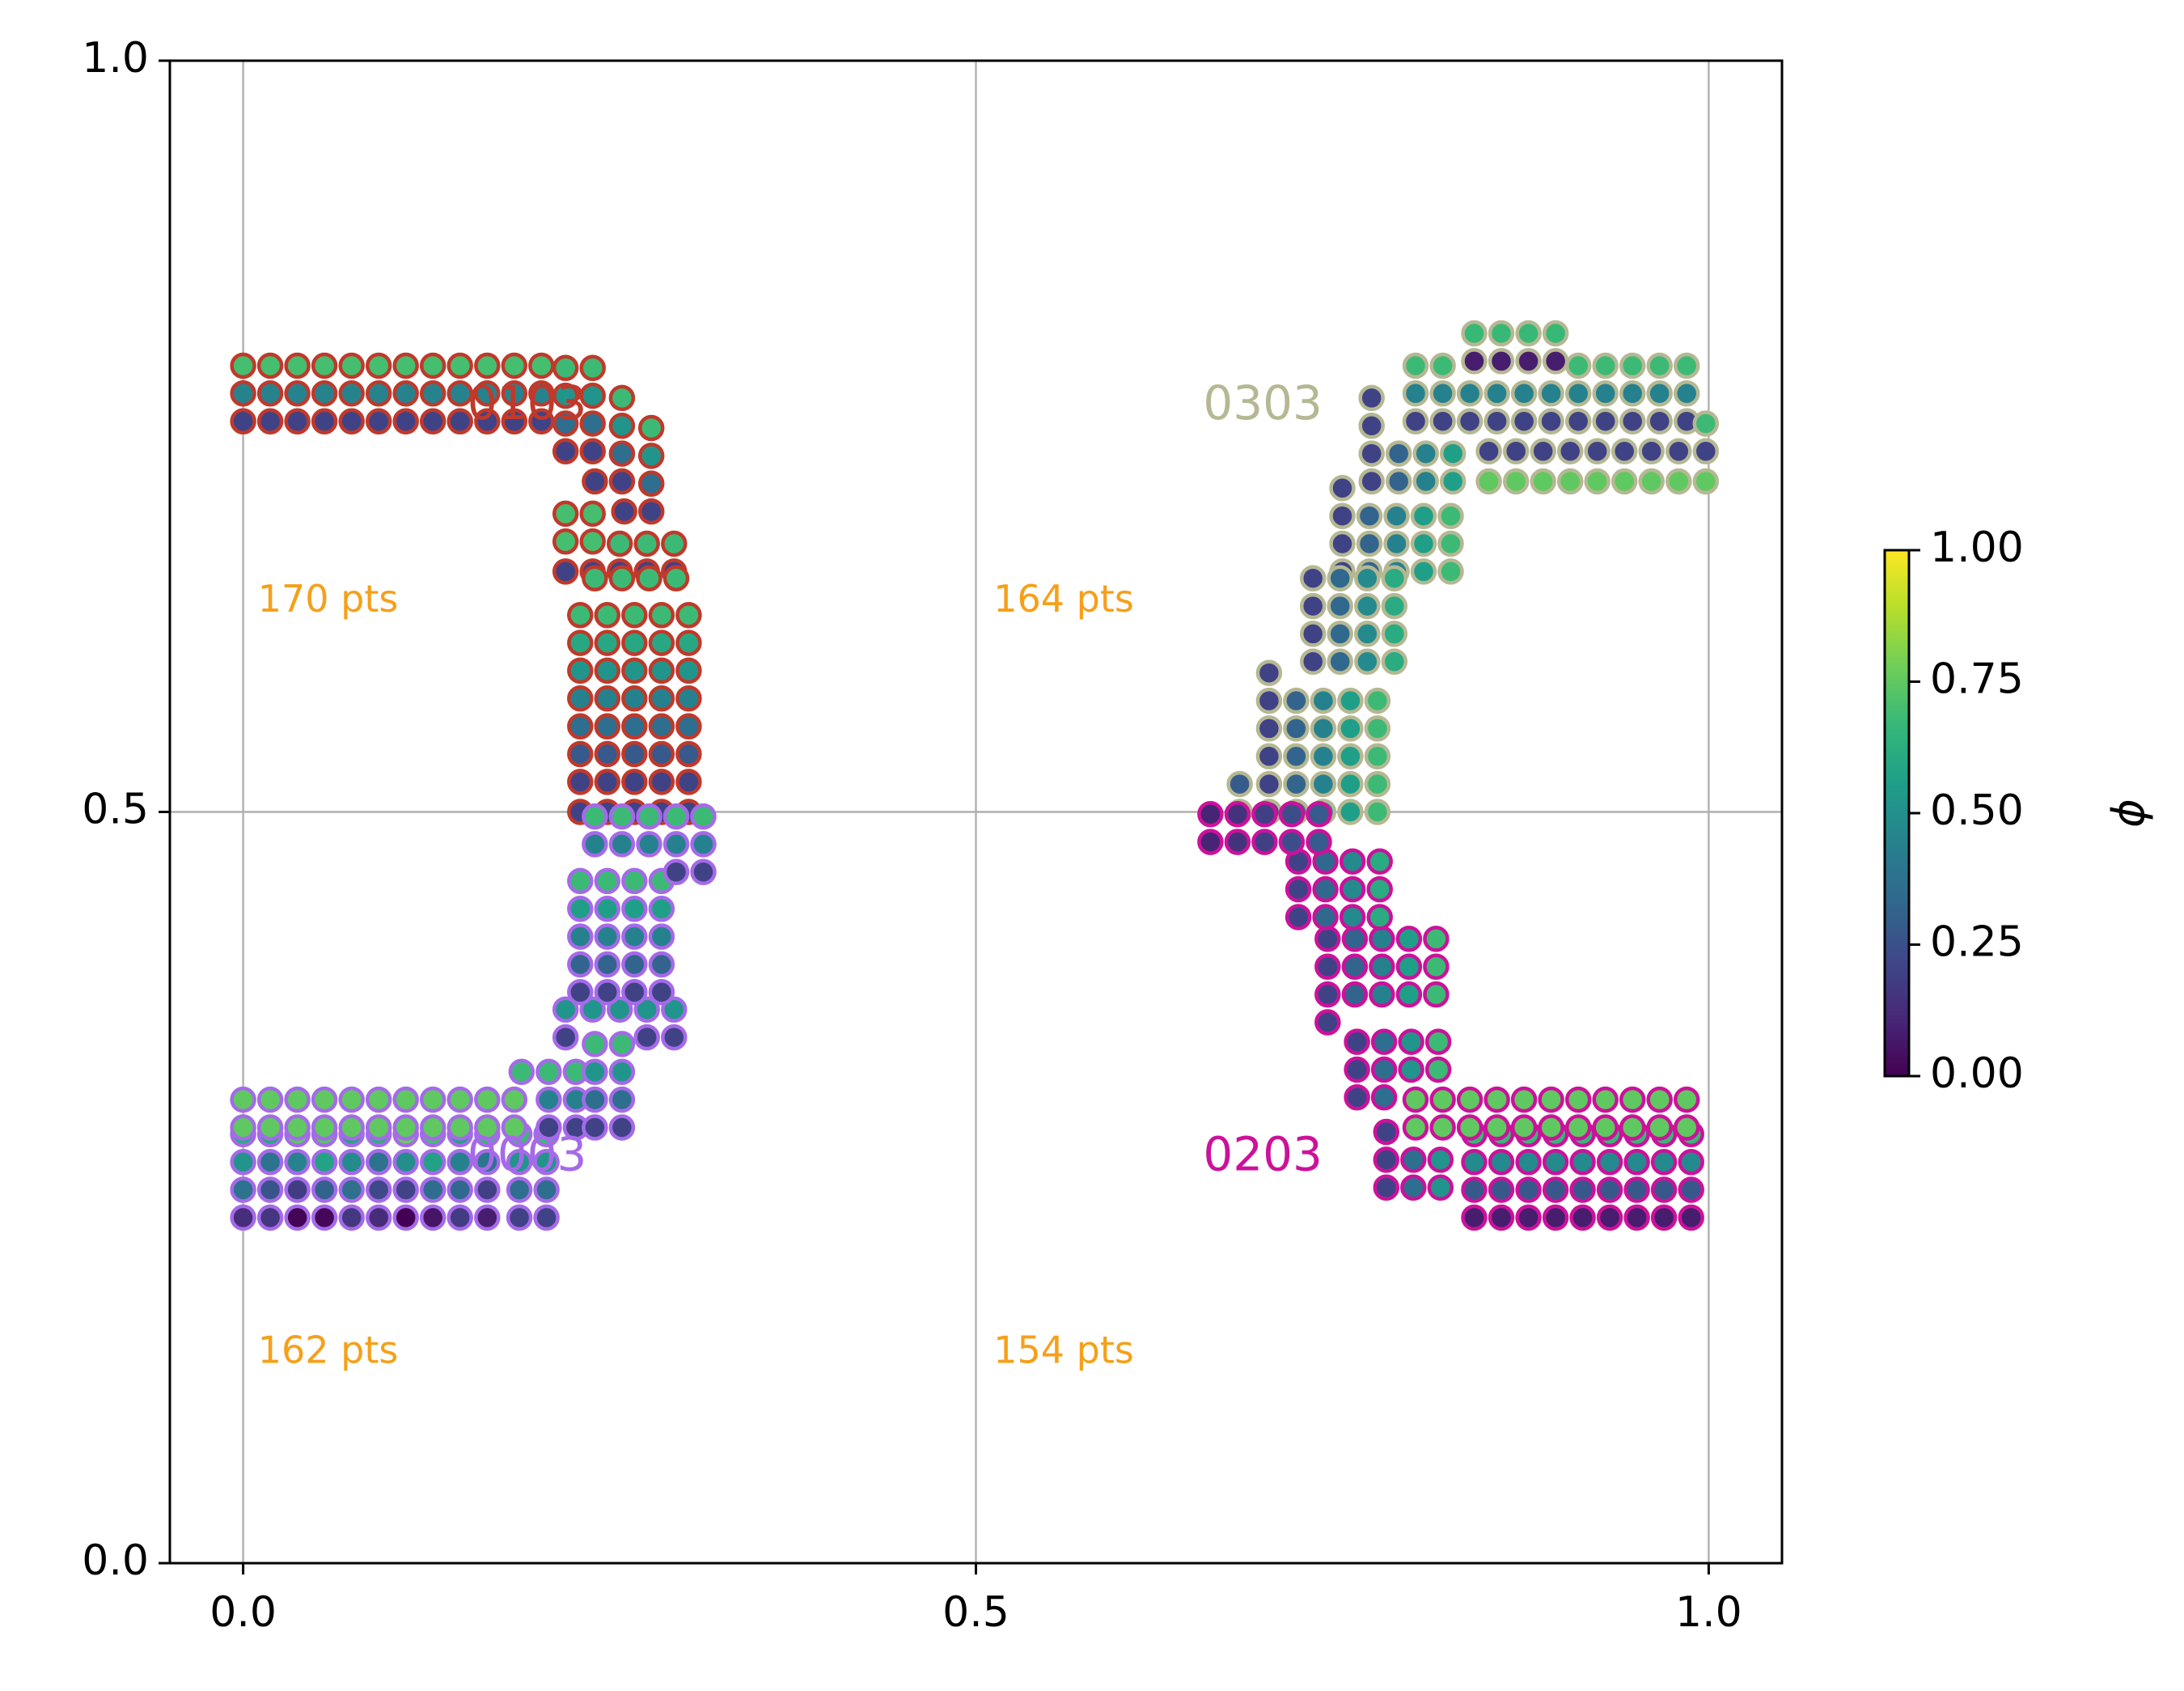 The width and height of the screenshot is (2184, 1691). I want to click on x-tick-label-1: 0.5, so click(976, 1612).